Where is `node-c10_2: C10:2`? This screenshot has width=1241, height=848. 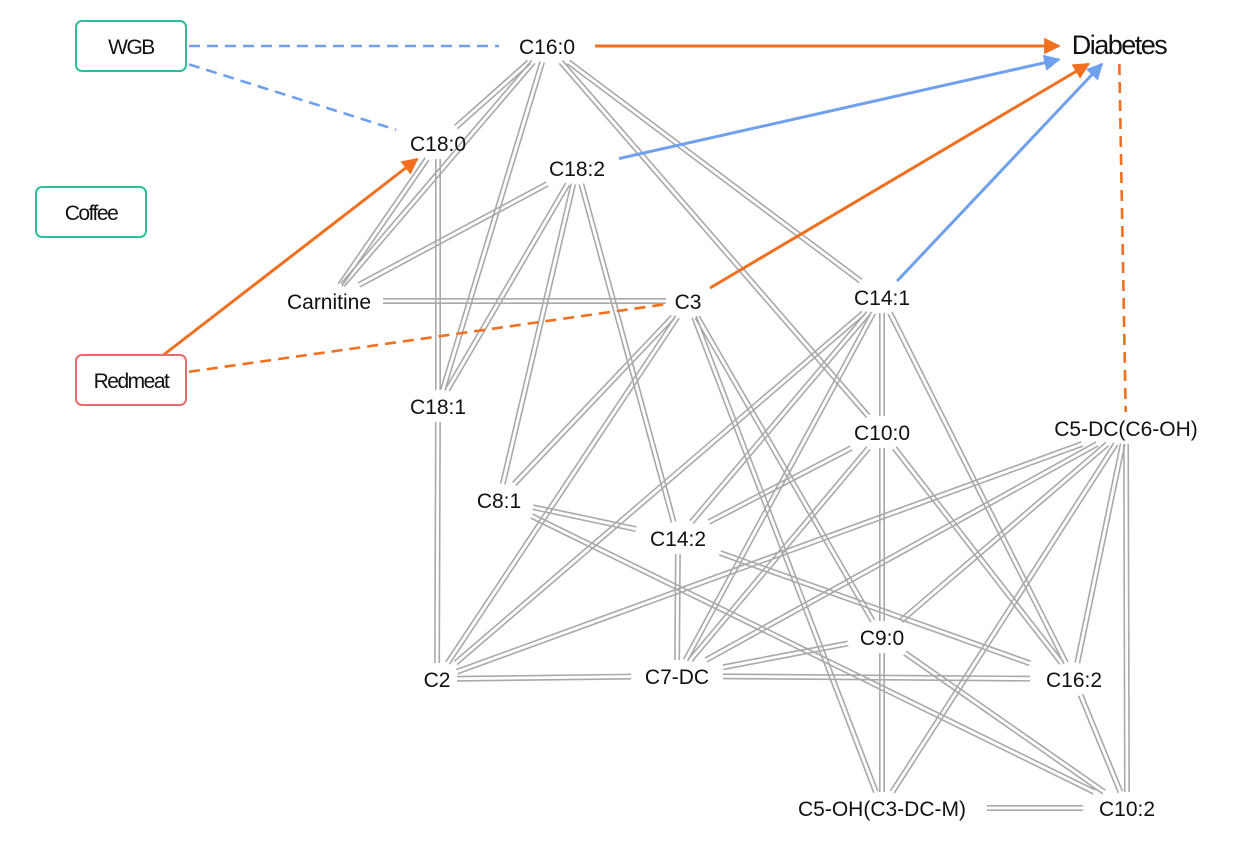 node-c10_2: C10:2 is located at coordinates (1127, 809).